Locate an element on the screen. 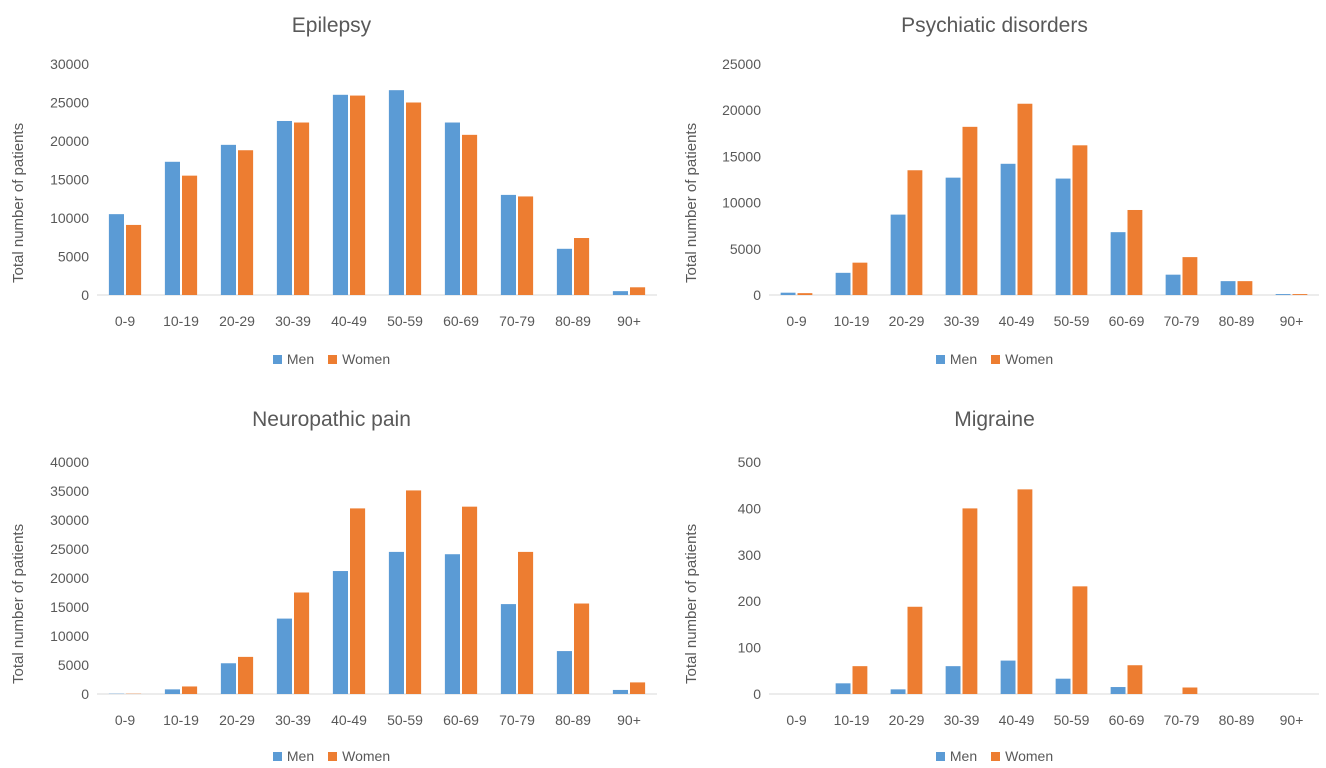  y-tick-label: 400 is located at coordinates (750, 508).